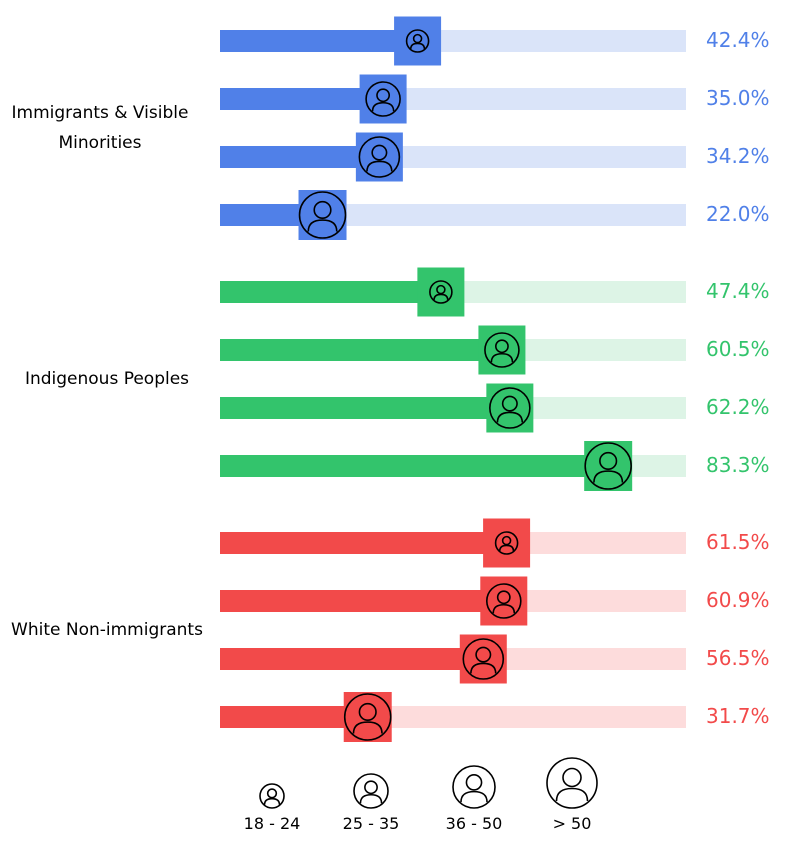 This screenshot has height=850, width=795. What do you see at coordinates (371, 823) in the screenshot?
I see `legend-label: 25 - 35` at bounding box center [371, 823].